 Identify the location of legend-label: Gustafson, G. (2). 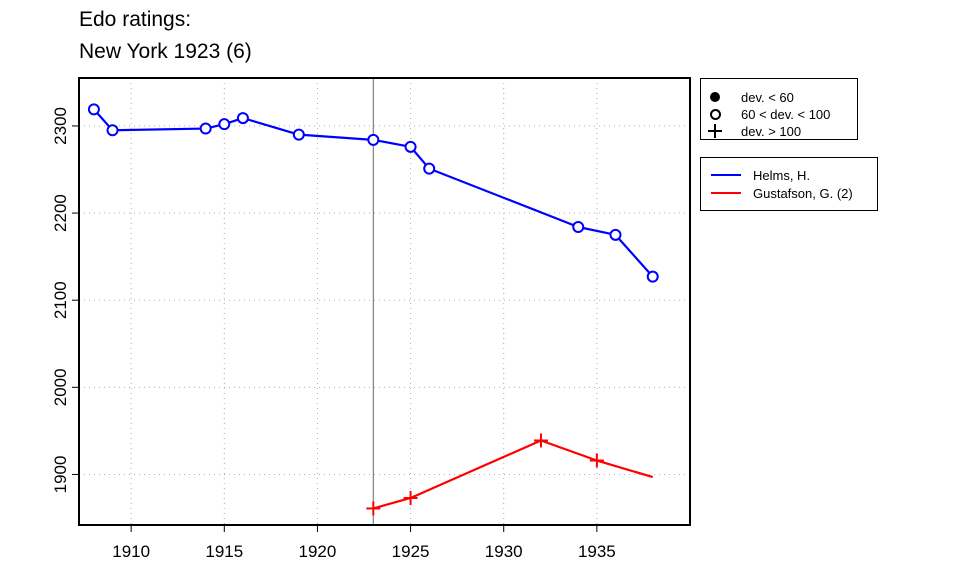
(803, 193).